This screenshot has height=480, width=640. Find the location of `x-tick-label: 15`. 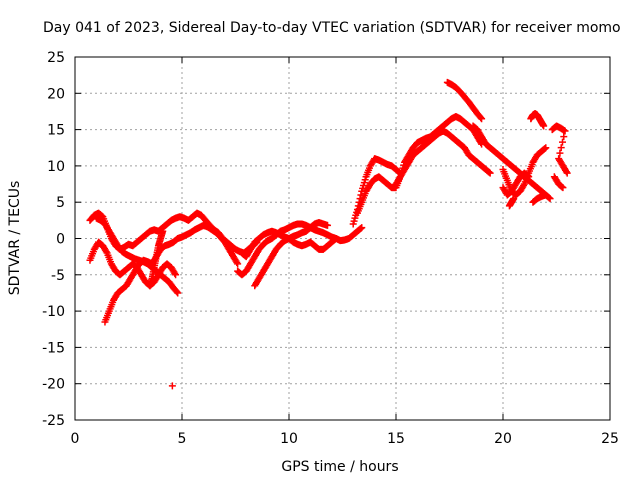

x-tick-label: 15 is located at coordinates (396, 439).